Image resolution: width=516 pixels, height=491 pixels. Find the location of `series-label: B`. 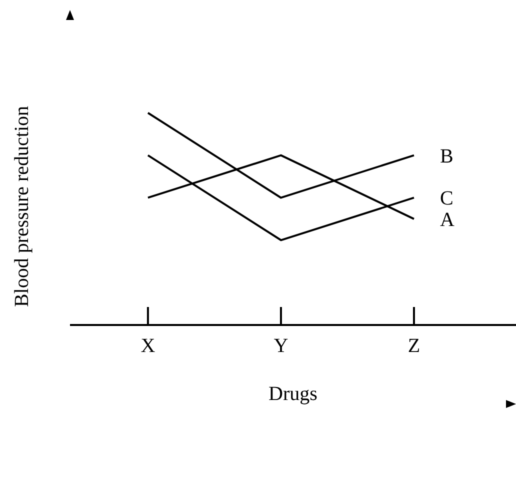

series-label: B is located at coordinates (447, 156).